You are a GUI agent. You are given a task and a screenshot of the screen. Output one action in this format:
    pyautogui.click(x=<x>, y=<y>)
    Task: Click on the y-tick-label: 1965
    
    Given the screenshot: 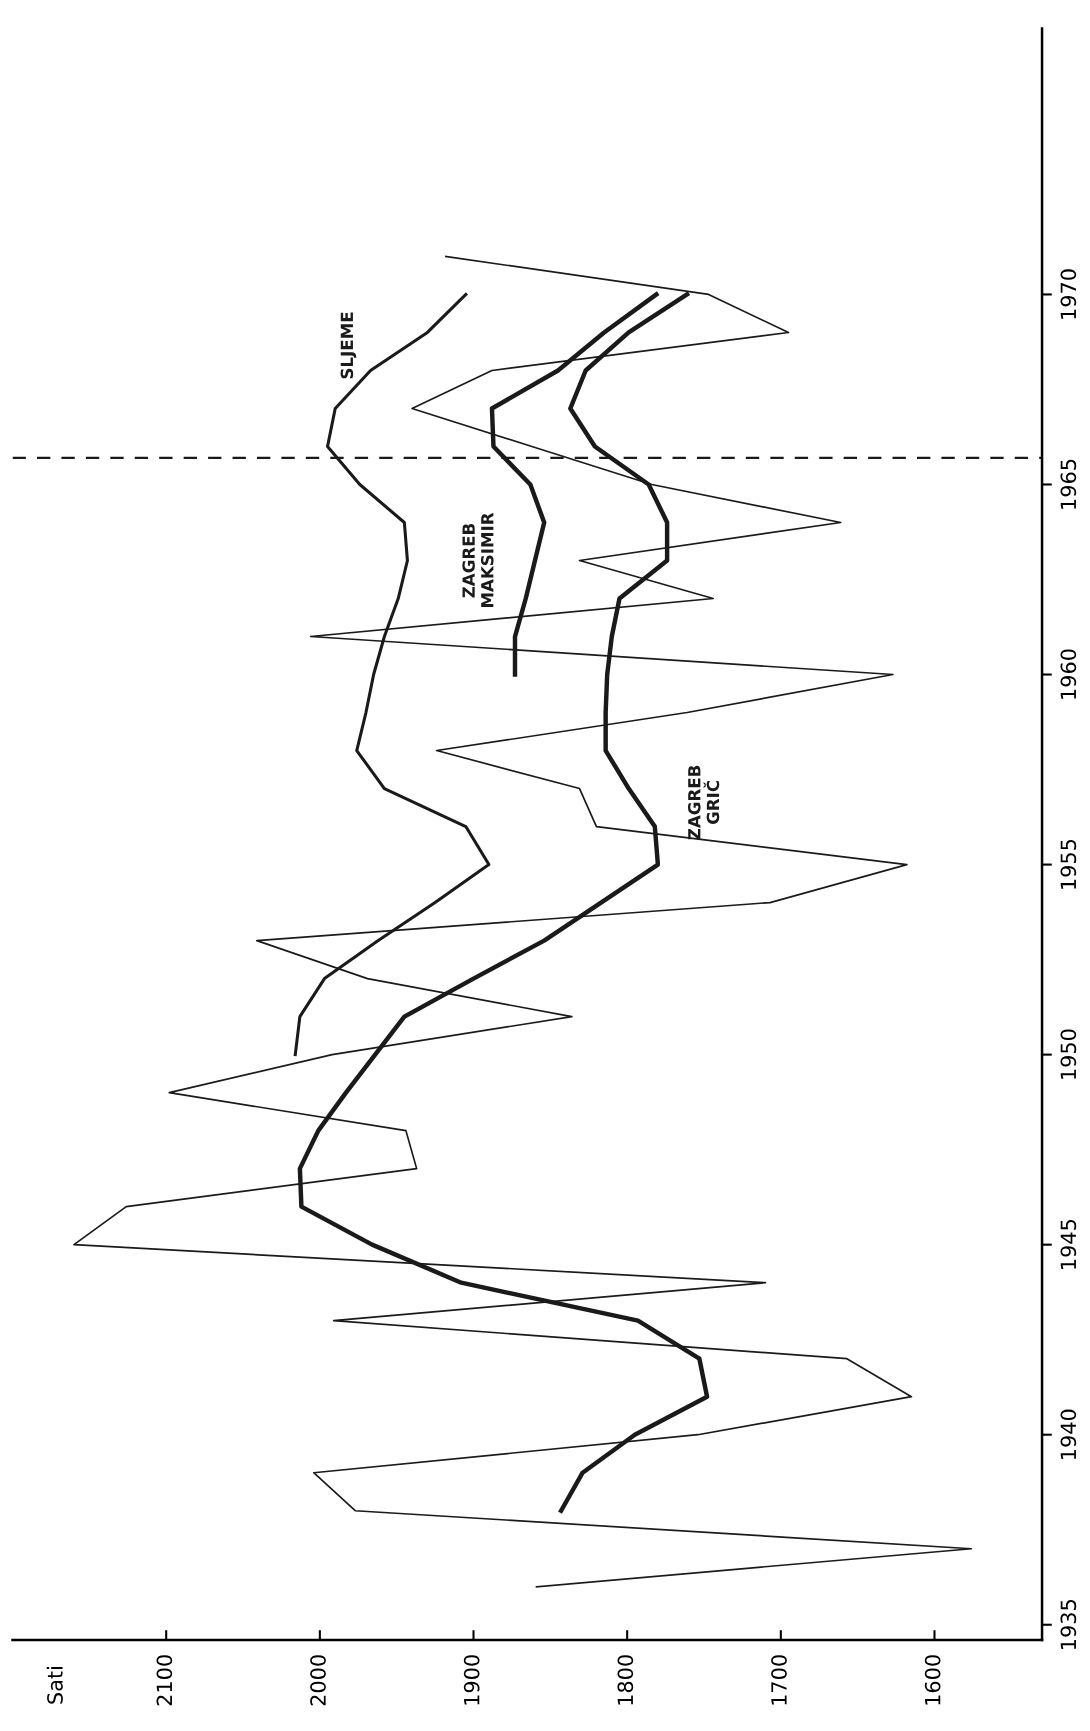 What is the action you would take?
    pyautogui.click(x=1068, y=484)
    